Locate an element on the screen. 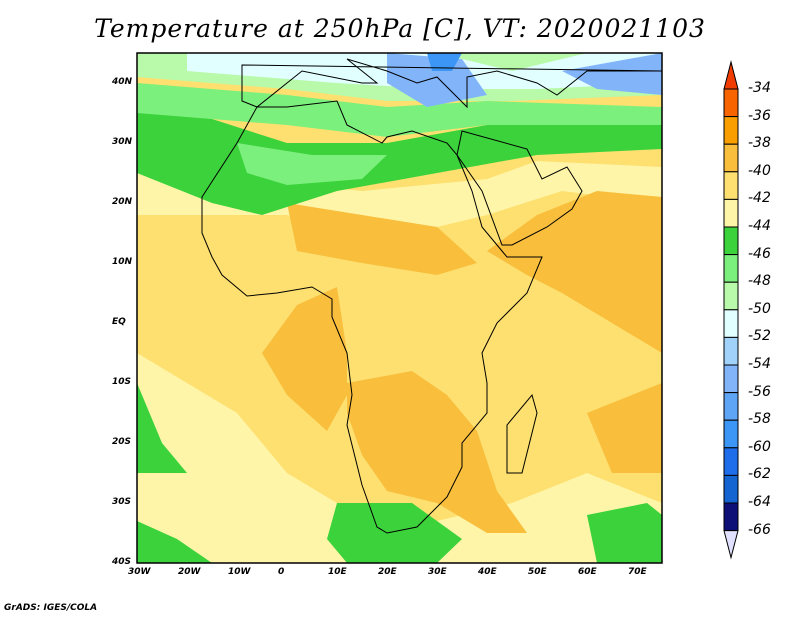  field-lightgreen-sahara is located at coordinates (312, 164).